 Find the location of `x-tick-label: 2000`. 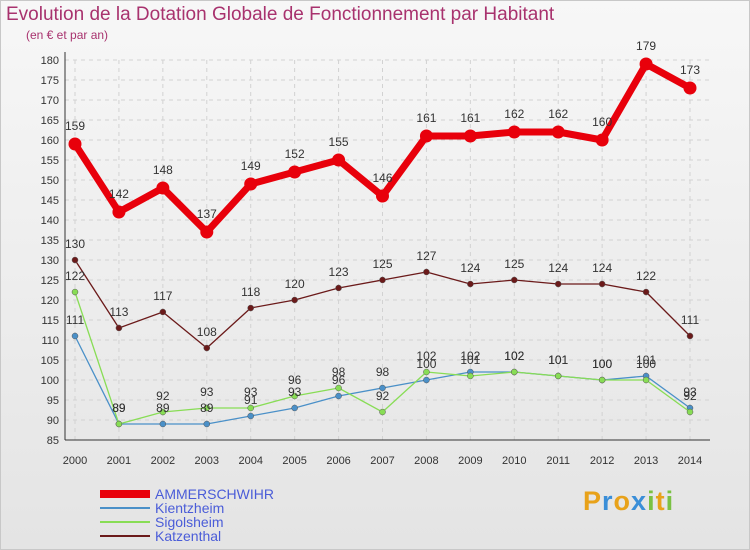

x-tick-label: 2000 is located at coordinates (75, 461).